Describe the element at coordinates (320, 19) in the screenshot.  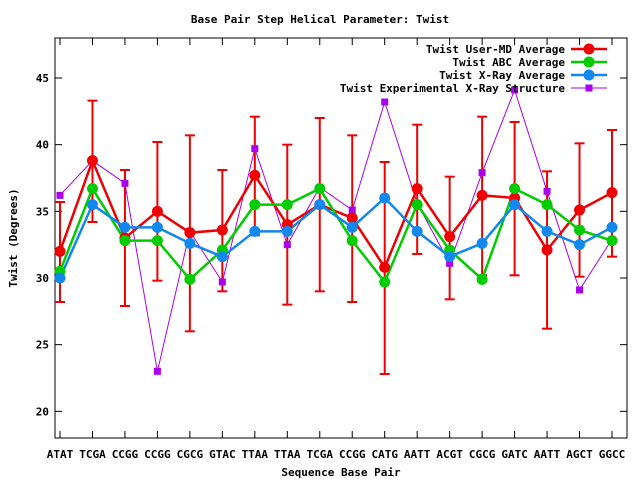
I see `chart-title: Base Pair Step Helical Parameter: Twist` at that location.